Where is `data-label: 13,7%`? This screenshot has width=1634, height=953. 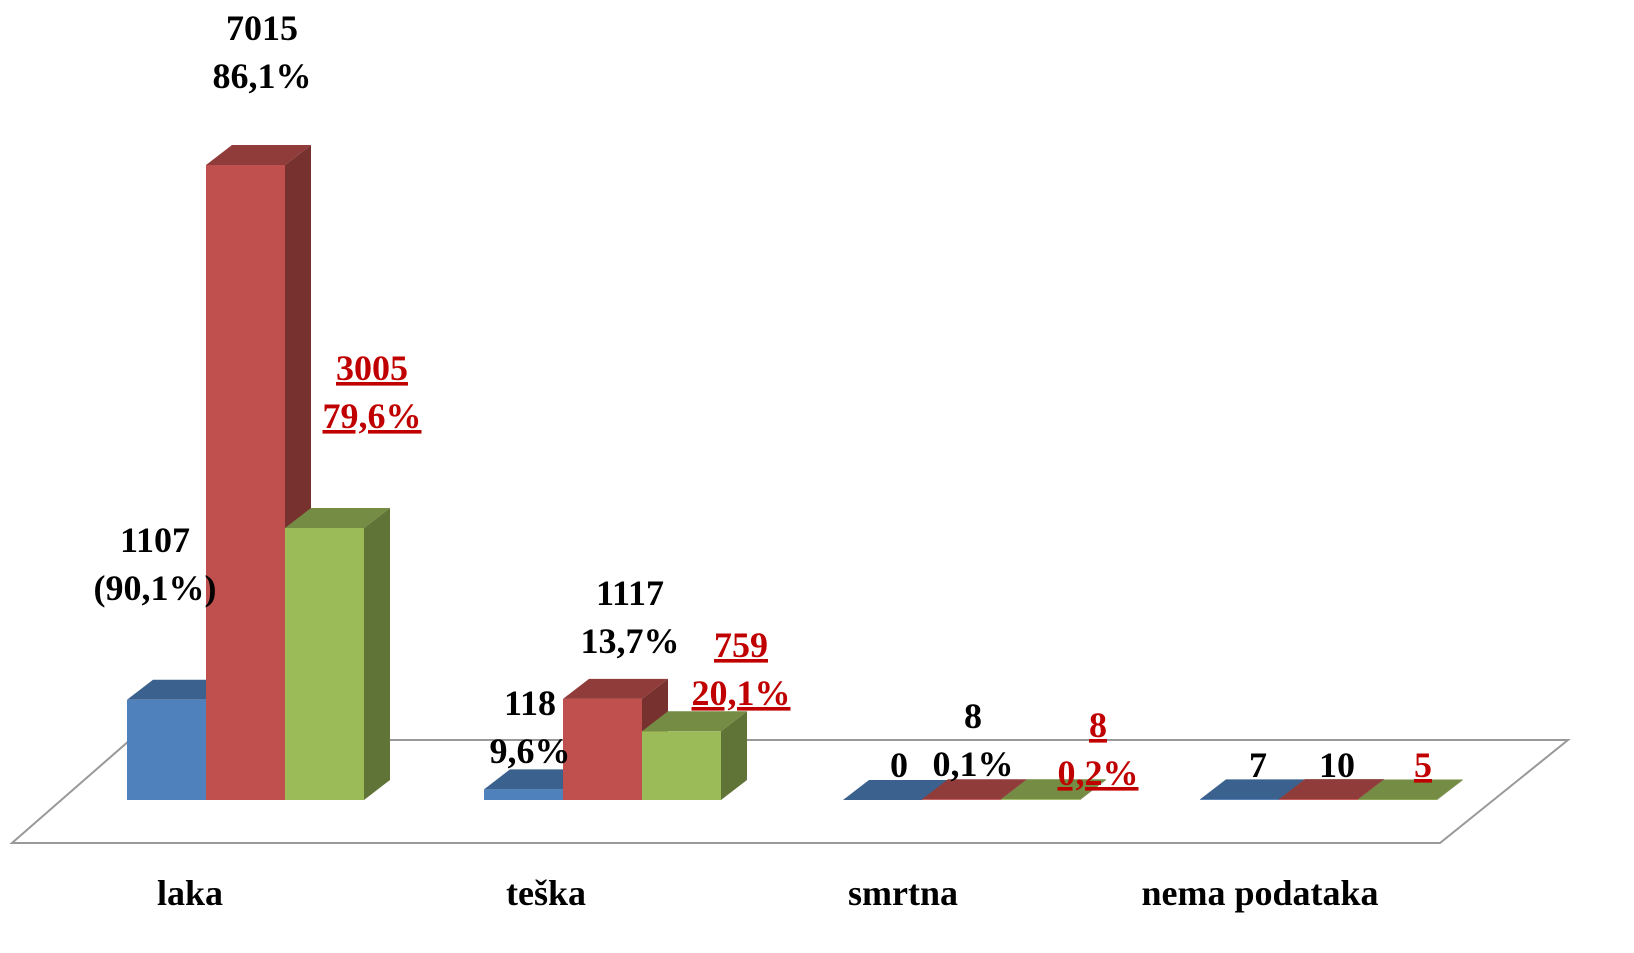 data-label: 13,7% is located at coordinates (630, 641).